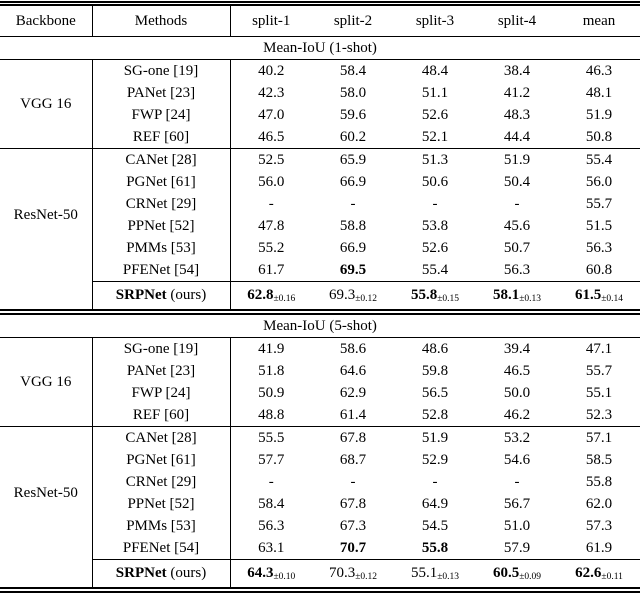 This screenshot has height=593, width=640. I want to click on stddev-subscript: ±0.16, so click(284, 299).